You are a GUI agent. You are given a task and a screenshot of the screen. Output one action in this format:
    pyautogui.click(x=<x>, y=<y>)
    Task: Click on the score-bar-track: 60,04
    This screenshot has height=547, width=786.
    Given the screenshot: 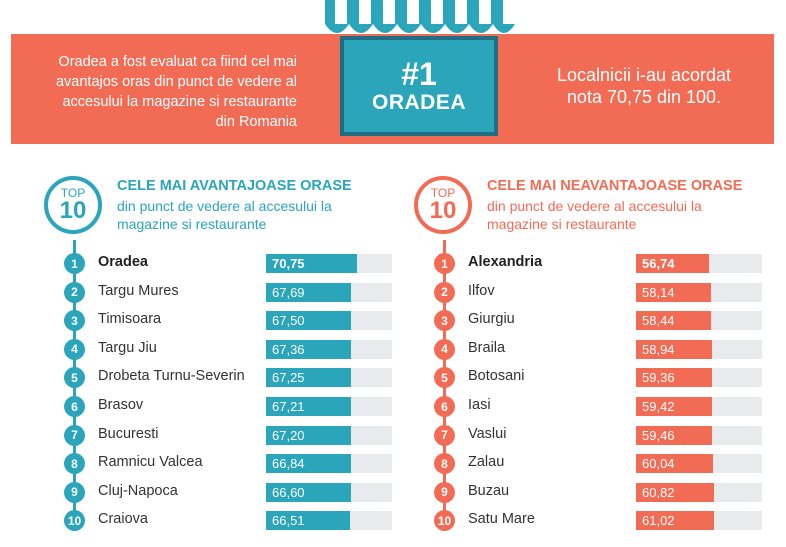 What is the action you would take?
    pyautogui.click(x=699, y=464)
    